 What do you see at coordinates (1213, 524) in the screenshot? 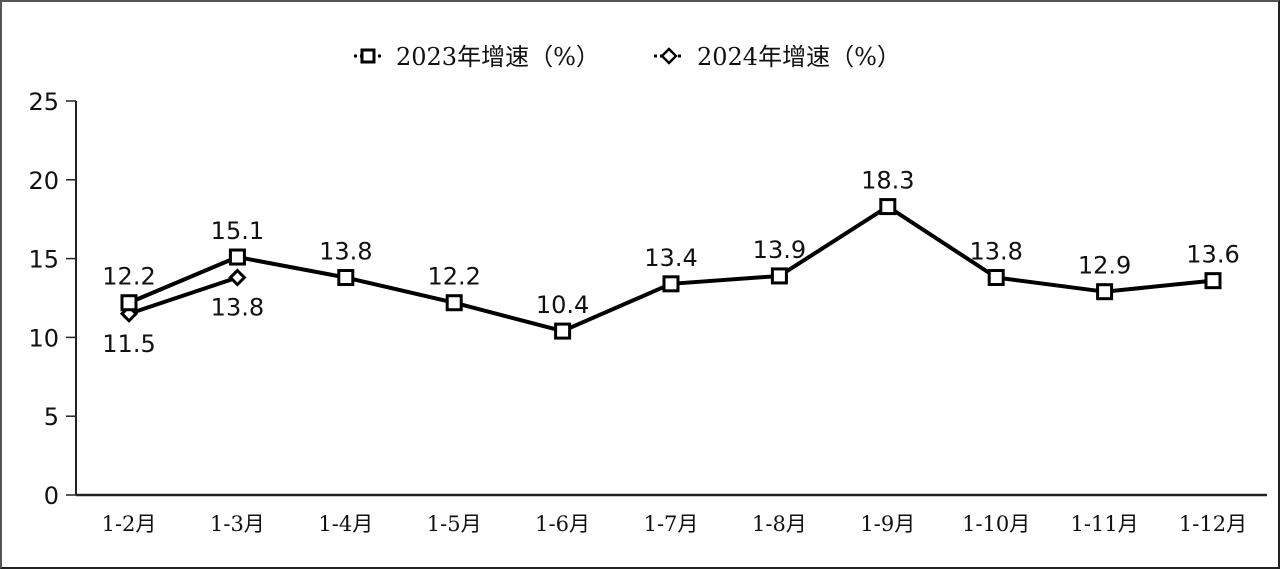
I see `x-category-label: 1-12月` at bounding box center [1213, 524].